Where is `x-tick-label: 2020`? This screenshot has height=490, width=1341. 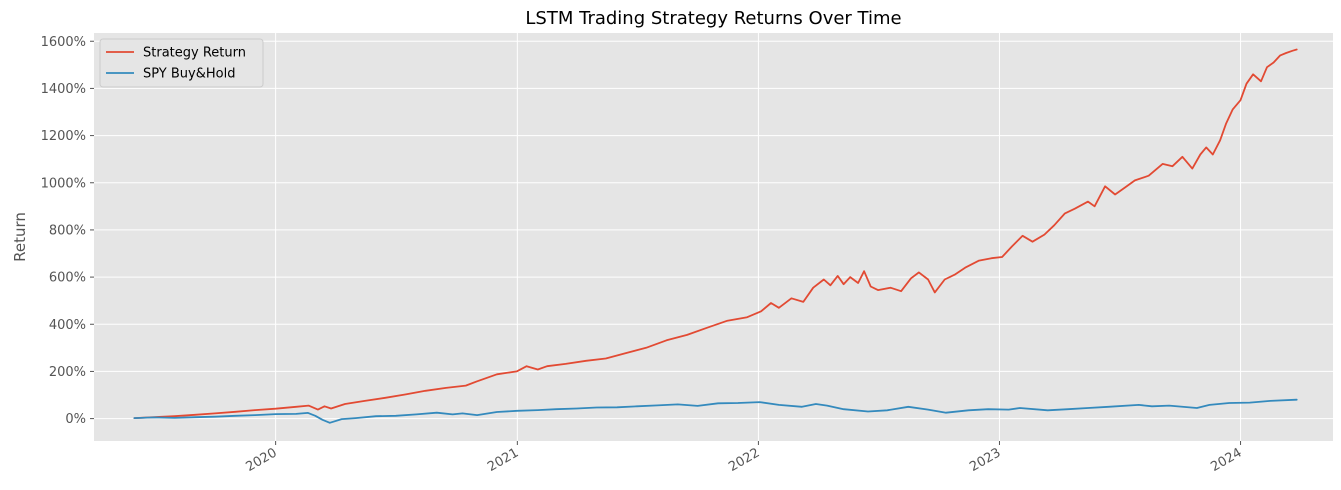
x-tick-label: 2020 is located at coordinates (261, 460).